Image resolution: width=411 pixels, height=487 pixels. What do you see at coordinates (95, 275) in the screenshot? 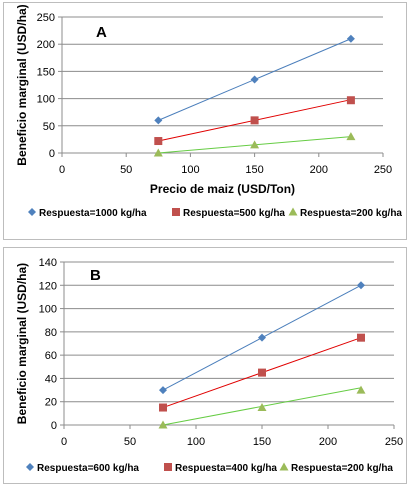
I see `panel-label: B` at bounding box center [95, 275].